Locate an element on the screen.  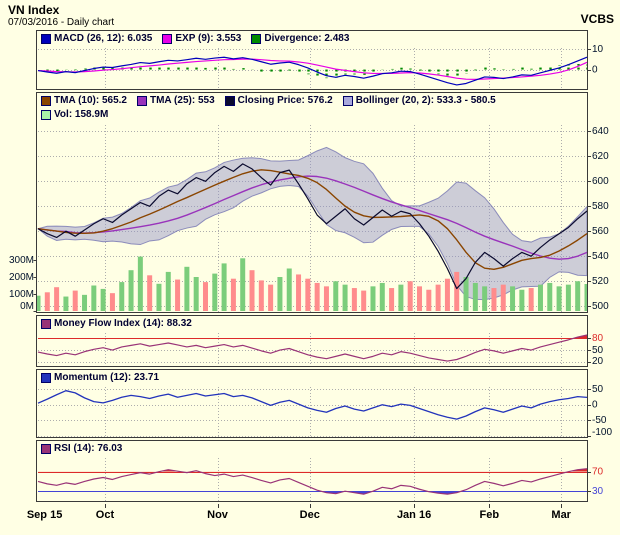
mfi-legend-row: Money Flow Index (14): 88.32 is located at coordinates (116, 323).